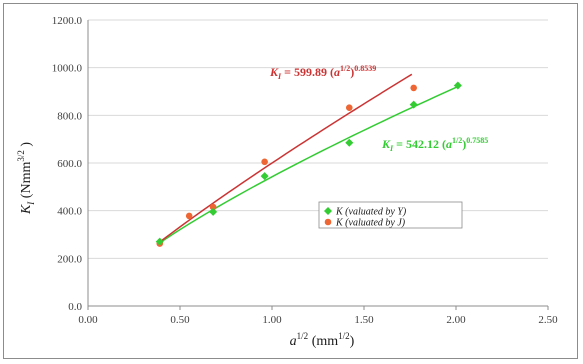 The image size is (583, 364). What do you see at coordinates (548, 320) in the screenshot?
I see `x-tick-label: 2.50` at bounding box center [548, 320].